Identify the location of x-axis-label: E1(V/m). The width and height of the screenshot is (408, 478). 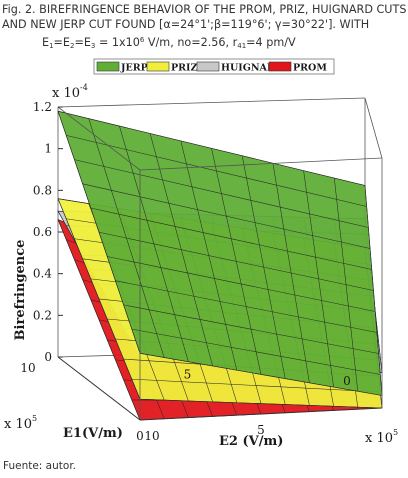
(93, 433).